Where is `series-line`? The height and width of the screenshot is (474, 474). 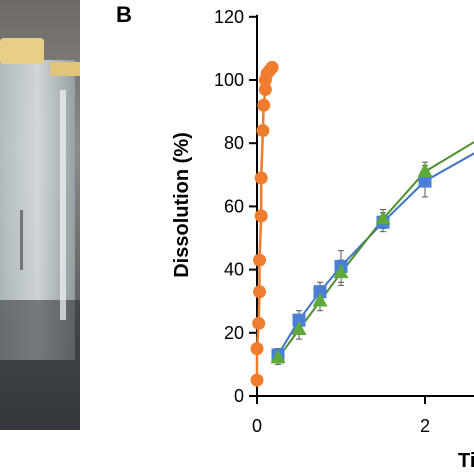 series-line is located at coordinates (264, 223).